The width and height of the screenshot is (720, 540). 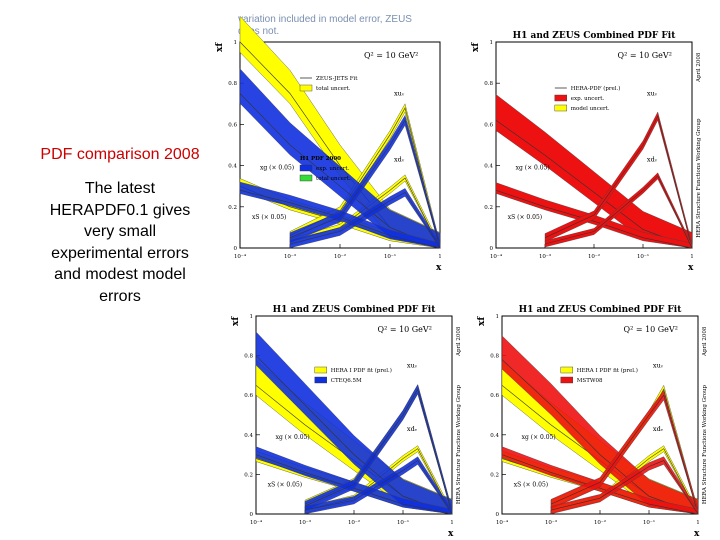 What do you see at coordinates (590, 109) in the screenshot?
I see `legend-label: model uncert.` at bounding box center [590, 109].